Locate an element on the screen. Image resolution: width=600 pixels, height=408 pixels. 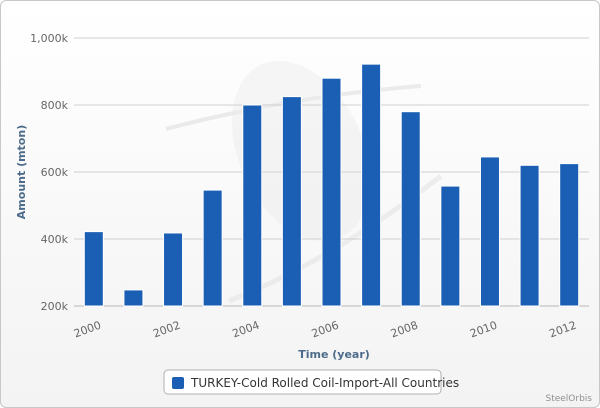
y-tick-label: 400k is located at coordinates (55, 239).